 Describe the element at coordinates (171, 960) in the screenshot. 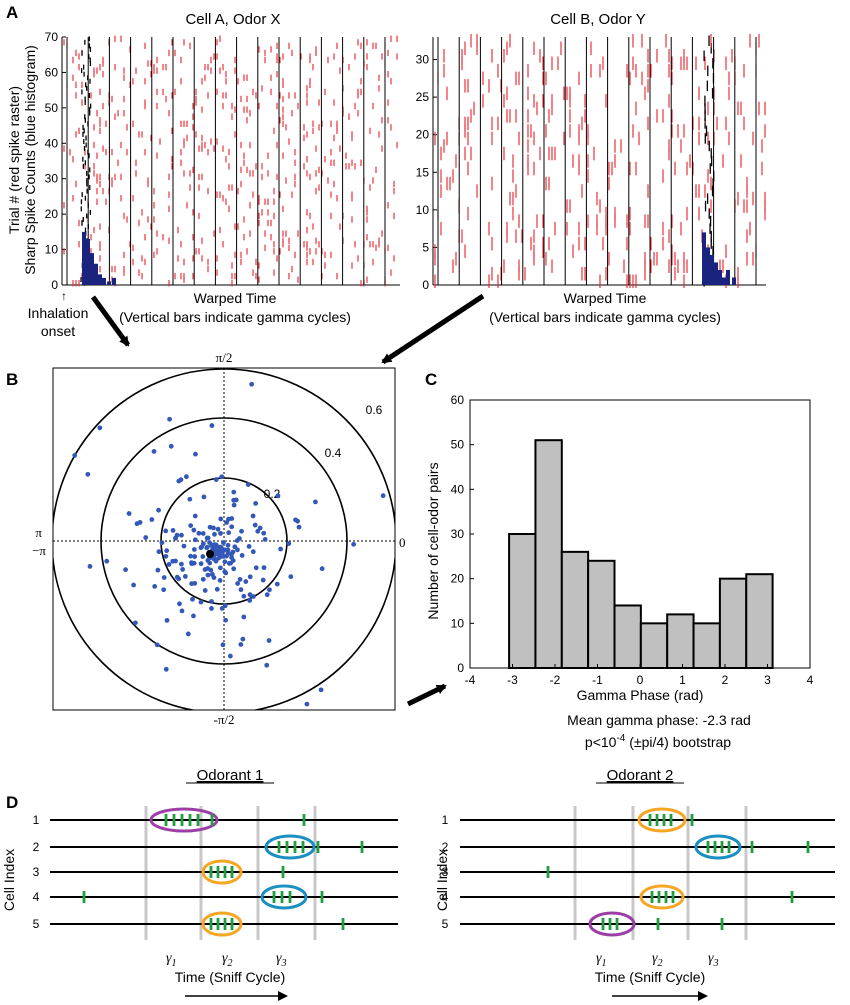

I see `gamma-label: γ1` at that location.